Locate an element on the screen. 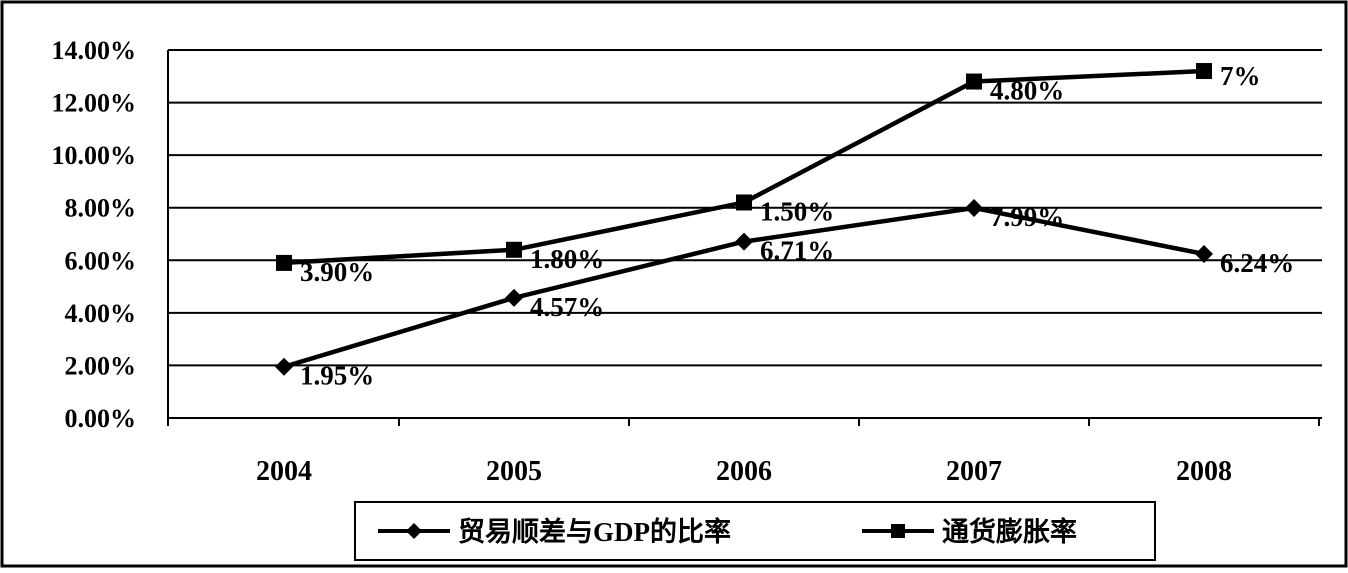  y-tick-label: 10.00% is located at coordinates (94, 155).